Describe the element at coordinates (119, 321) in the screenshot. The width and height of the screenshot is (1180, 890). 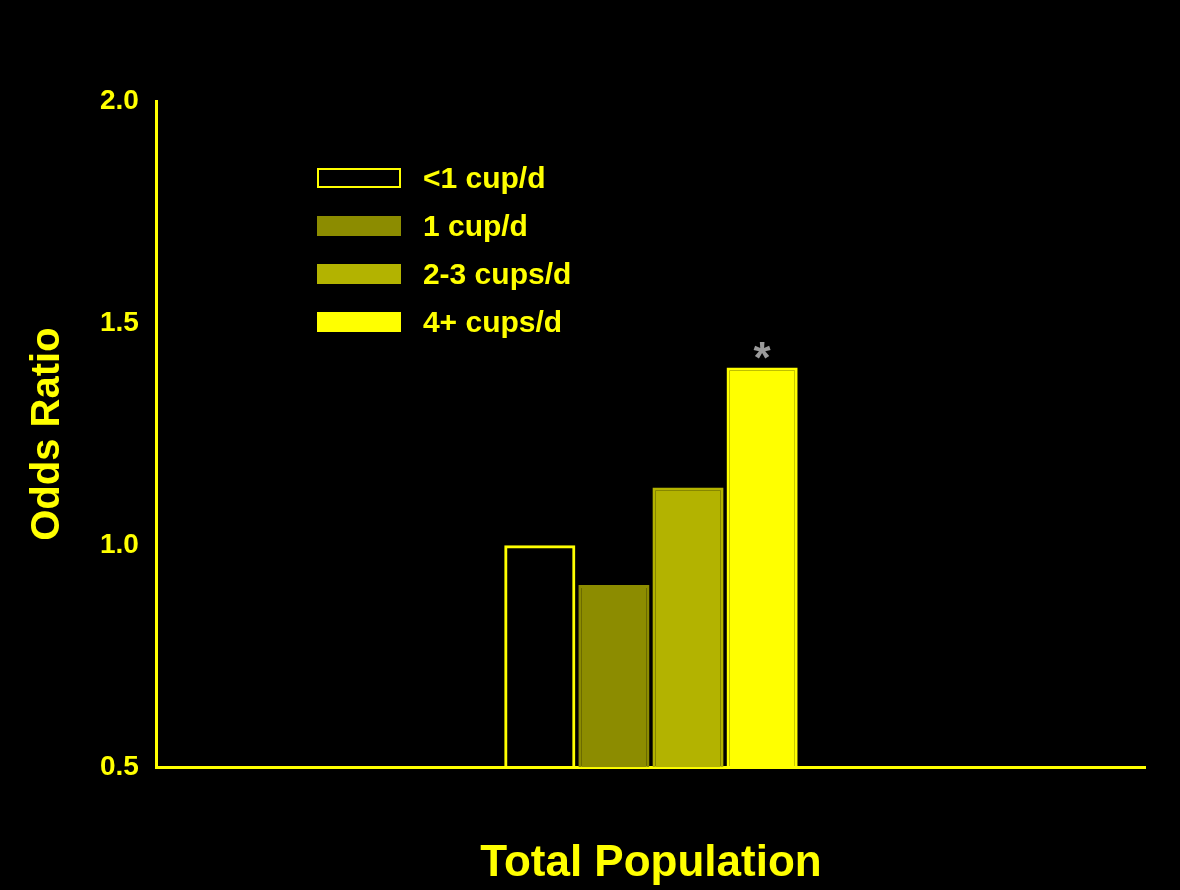
I see `y-tick-label: 1.5` at that location.